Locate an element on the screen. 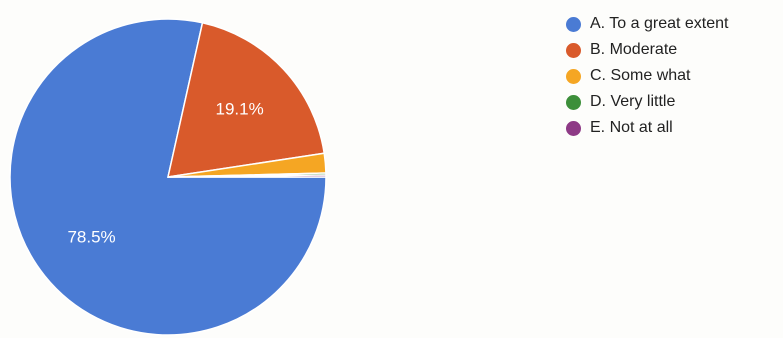 The width and height of the screenshot is (783, 338). pie-slice-b is located at coordinates (246, 99).